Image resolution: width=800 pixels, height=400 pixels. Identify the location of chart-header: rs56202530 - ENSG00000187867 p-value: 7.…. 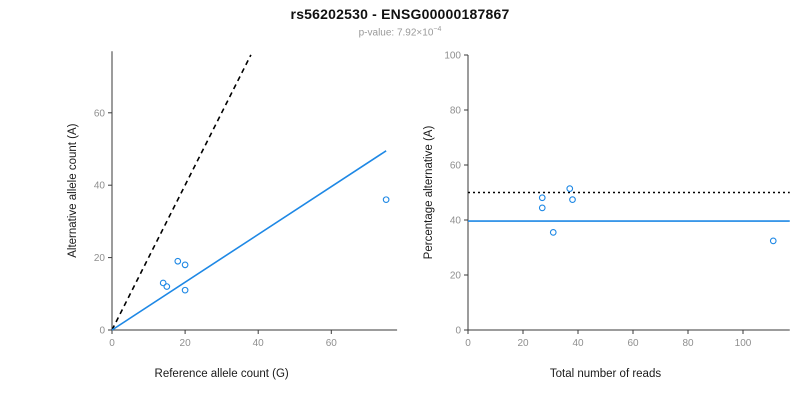
(400, 22).